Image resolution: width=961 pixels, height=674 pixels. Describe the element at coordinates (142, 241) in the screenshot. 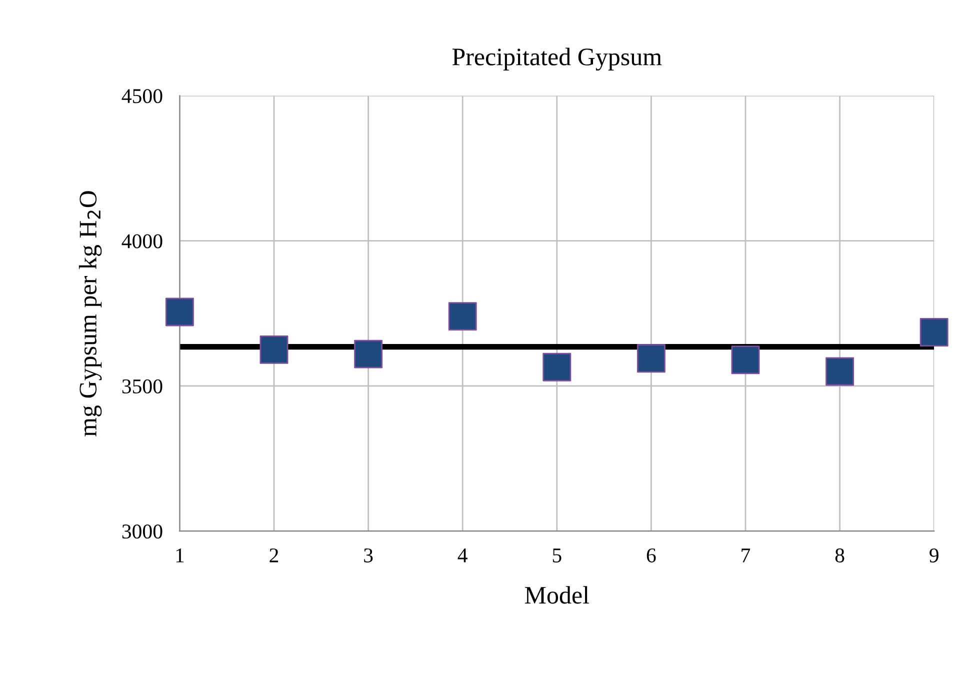

I see `y-tick-label: 4000` at that location.